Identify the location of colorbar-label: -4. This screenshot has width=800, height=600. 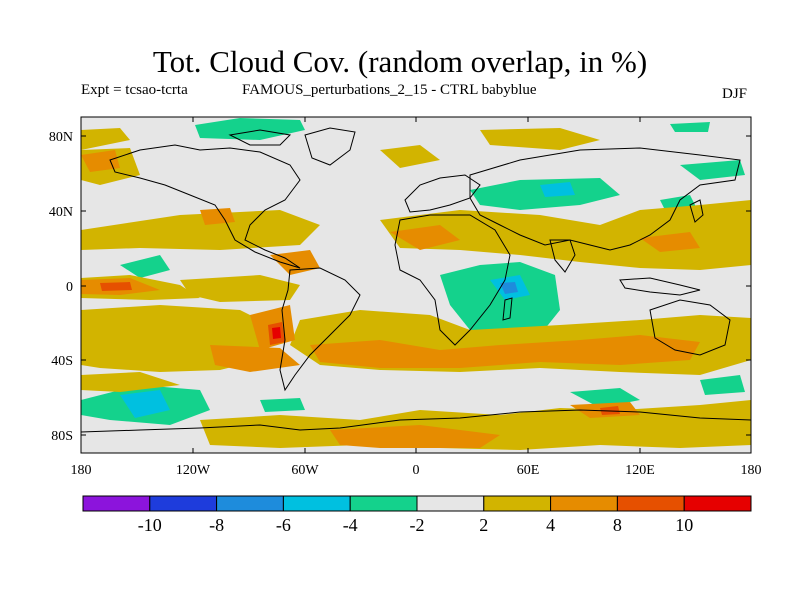
(350, 525).